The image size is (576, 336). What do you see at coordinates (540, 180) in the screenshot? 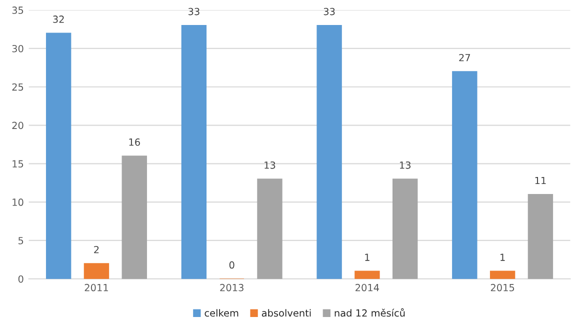
I see `data-label: 11` at bounding box center [540, 180].